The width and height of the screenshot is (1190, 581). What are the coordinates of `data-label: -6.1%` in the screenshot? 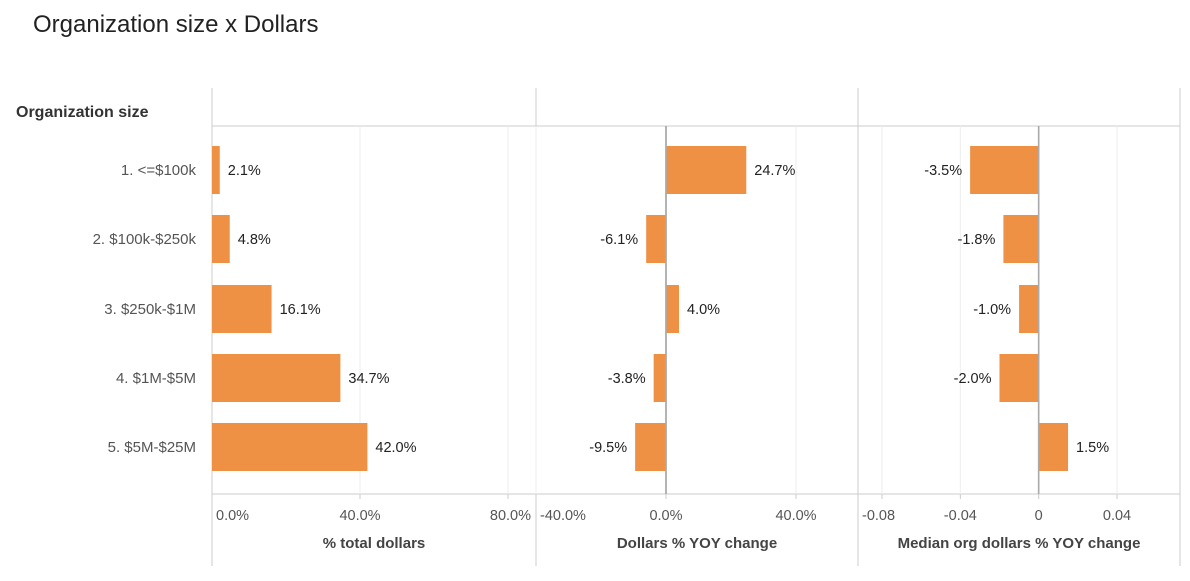 It's located at (619, 240).